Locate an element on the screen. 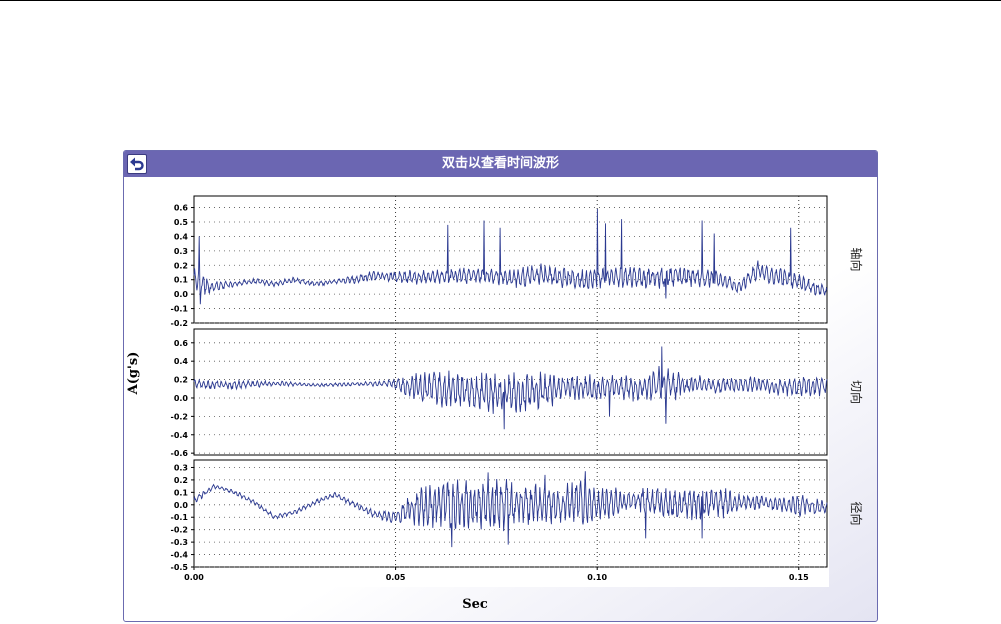  panel-label: 径向 is located at coordinates (856, 513).